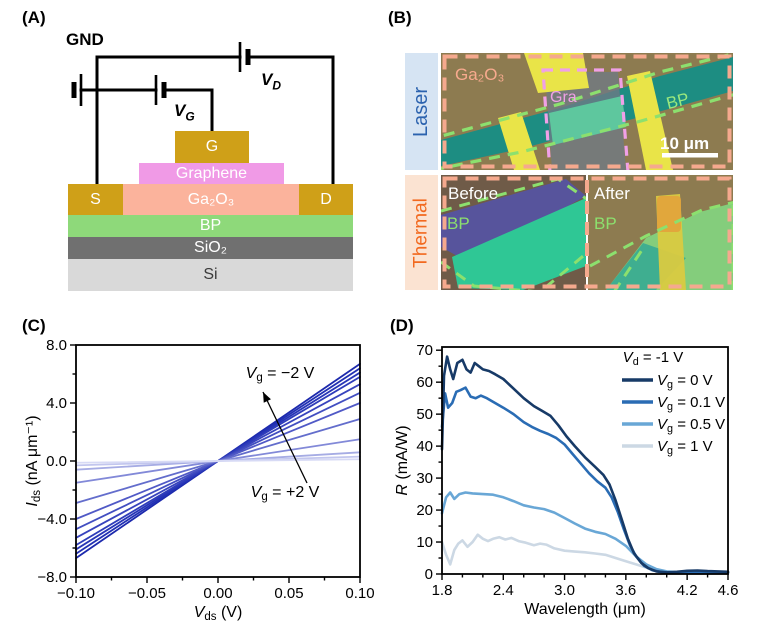  I want to click on source-contact: S, so click(95, 199).